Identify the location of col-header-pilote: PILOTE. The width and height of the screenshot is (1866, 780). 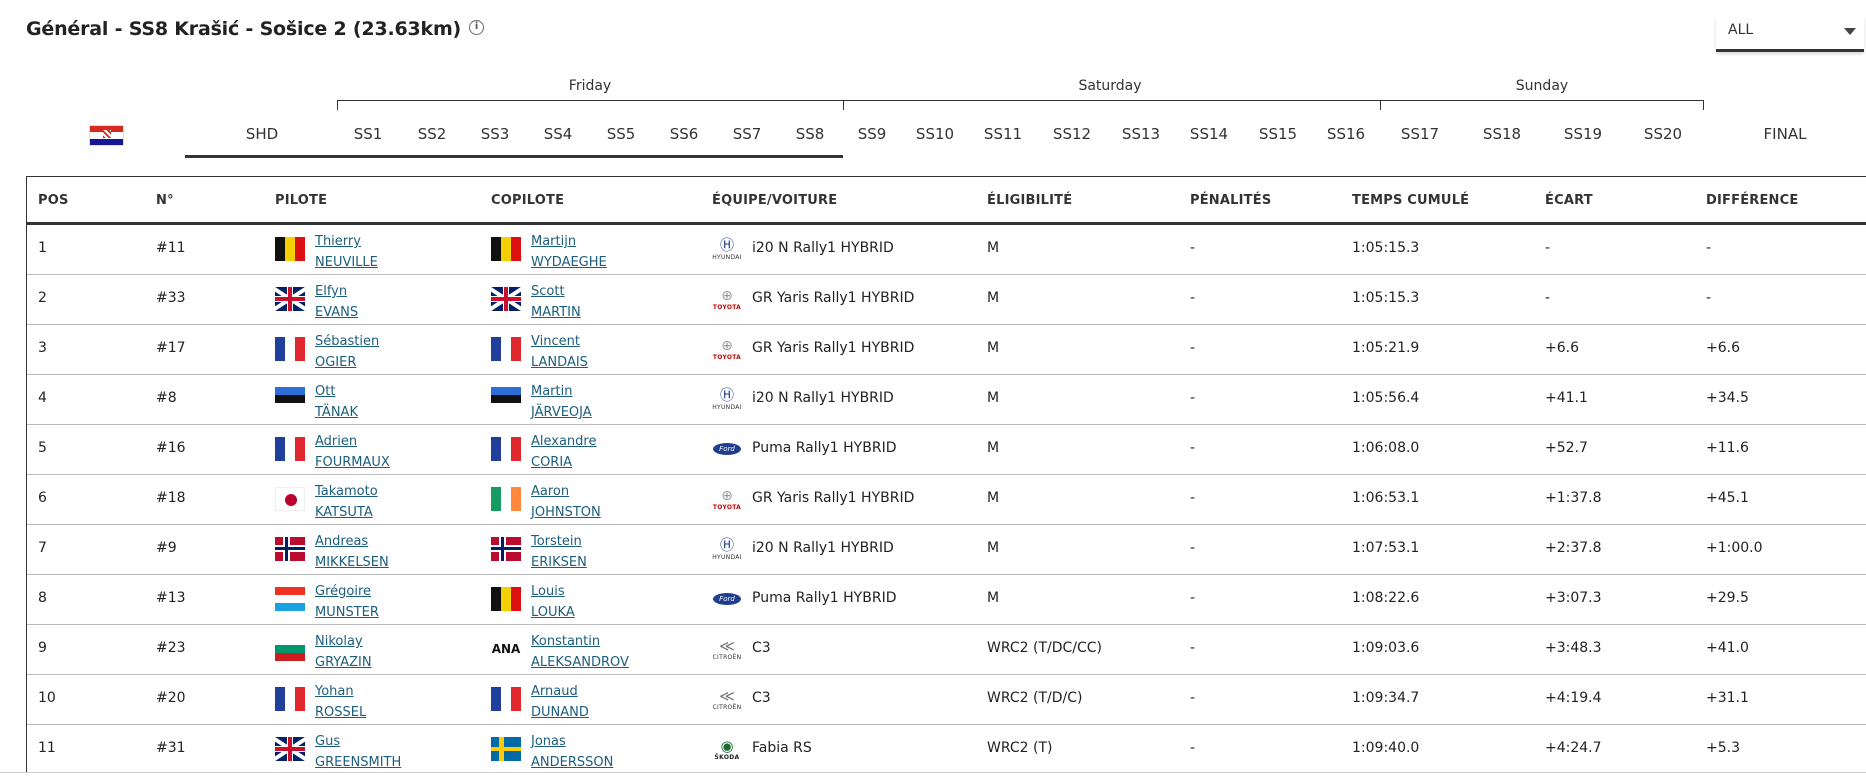
(301, 200).